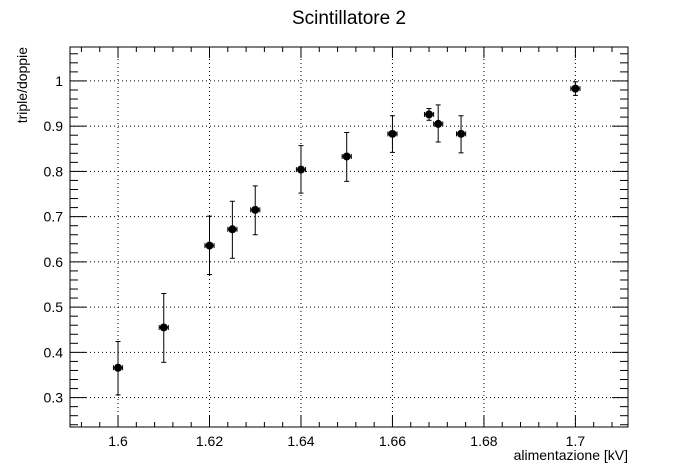 The height and width of the screenshot is (476, 698). What do you see at coordinates (54, 307) in the screenshot?
I see `y-tick-label: 0.5` at bounding box center [54, 307].